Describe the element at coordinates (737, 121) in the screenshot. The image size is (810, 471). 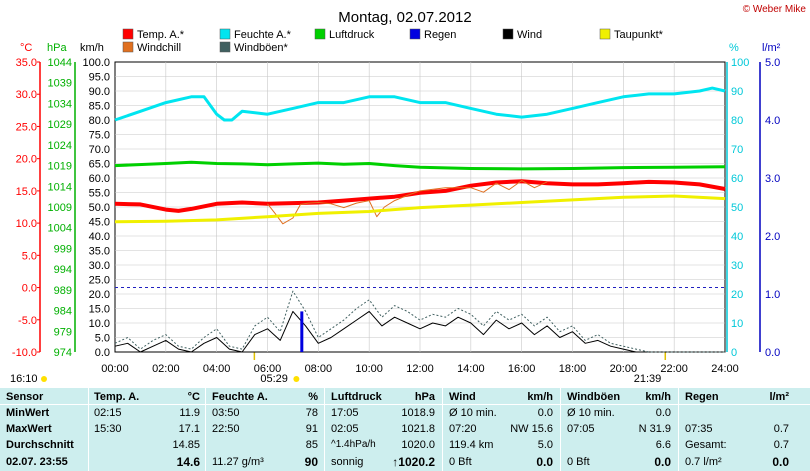
I see `humidity-tick-label: 80` at that location.